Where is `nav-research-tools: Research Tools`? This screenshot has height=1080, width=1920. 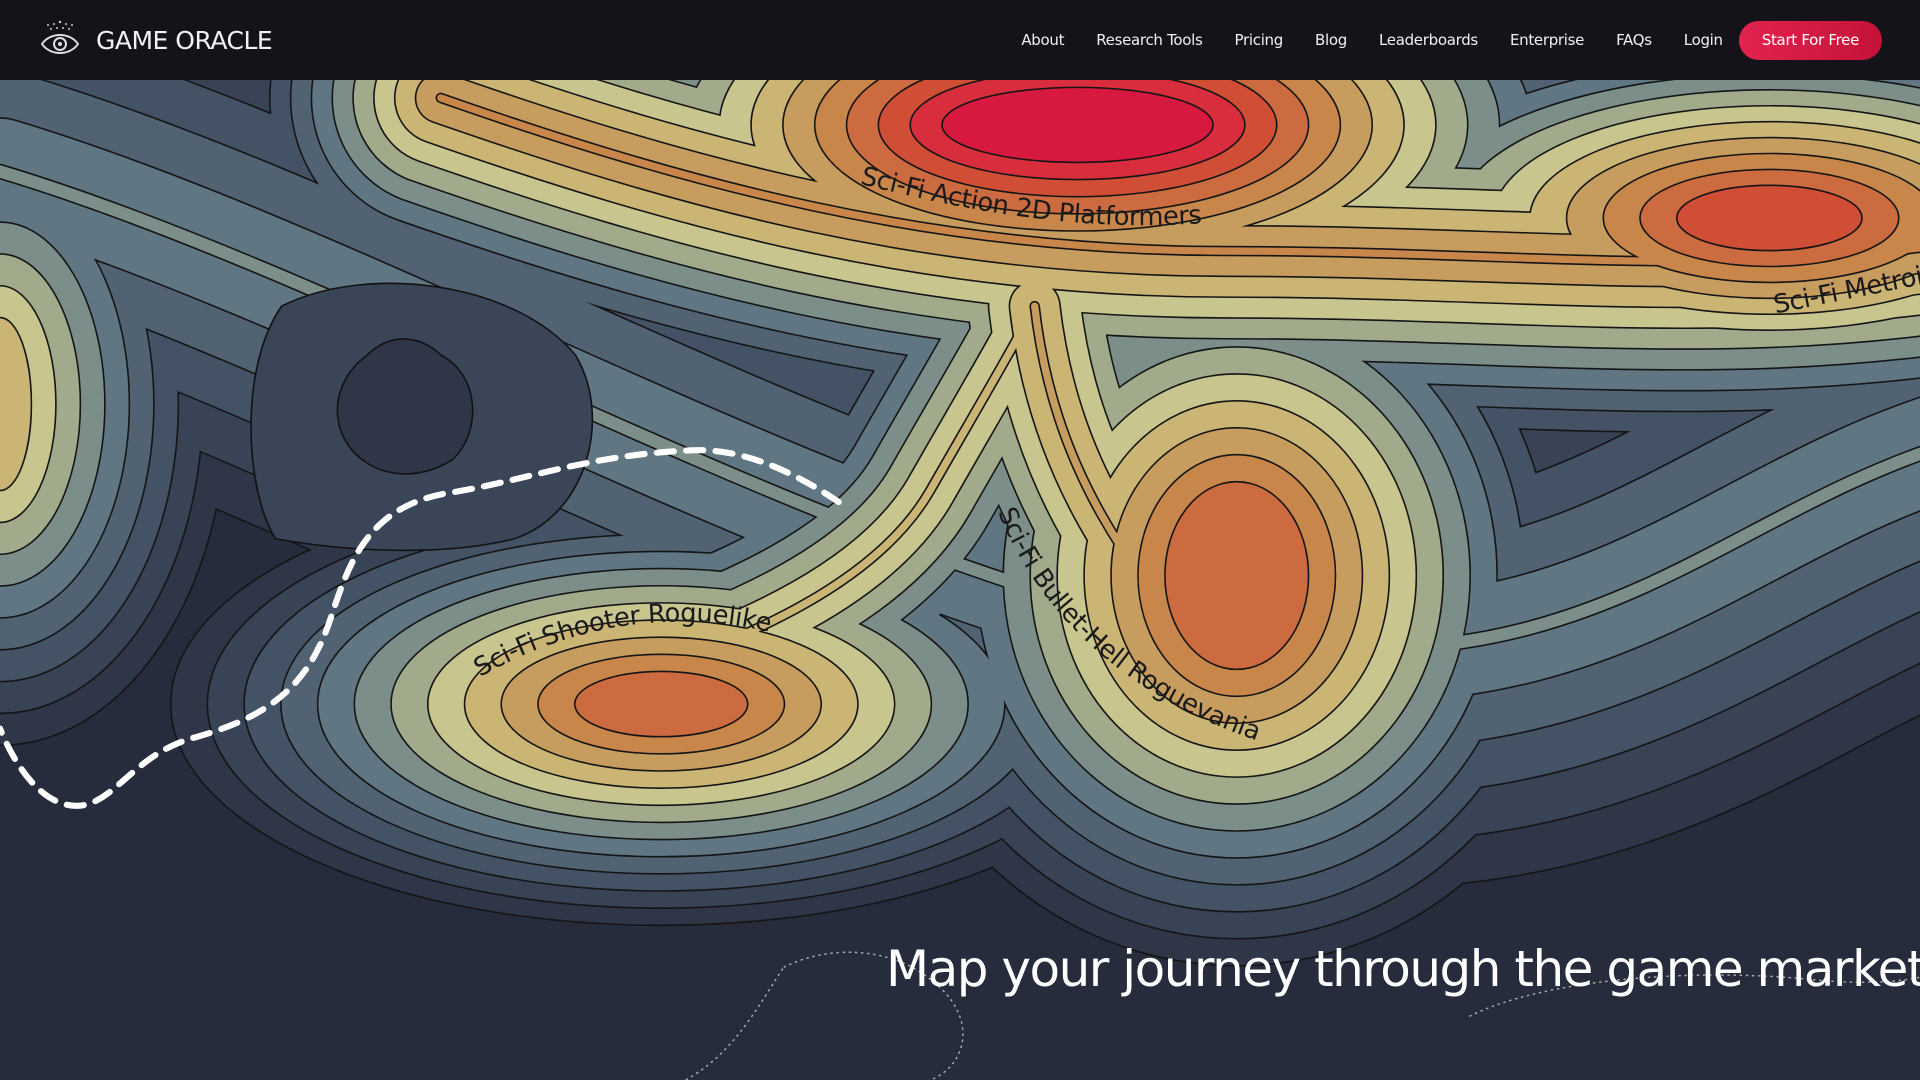 nav-research-tools: Research Tools is located at coordinates (1149, 40).